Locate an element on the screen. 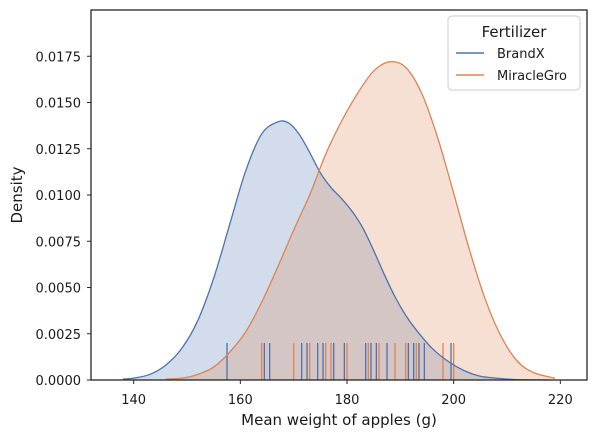 The width and height of the screenshot is (596, 437). y-axis-label: Density is located at coordinates (17, 194).